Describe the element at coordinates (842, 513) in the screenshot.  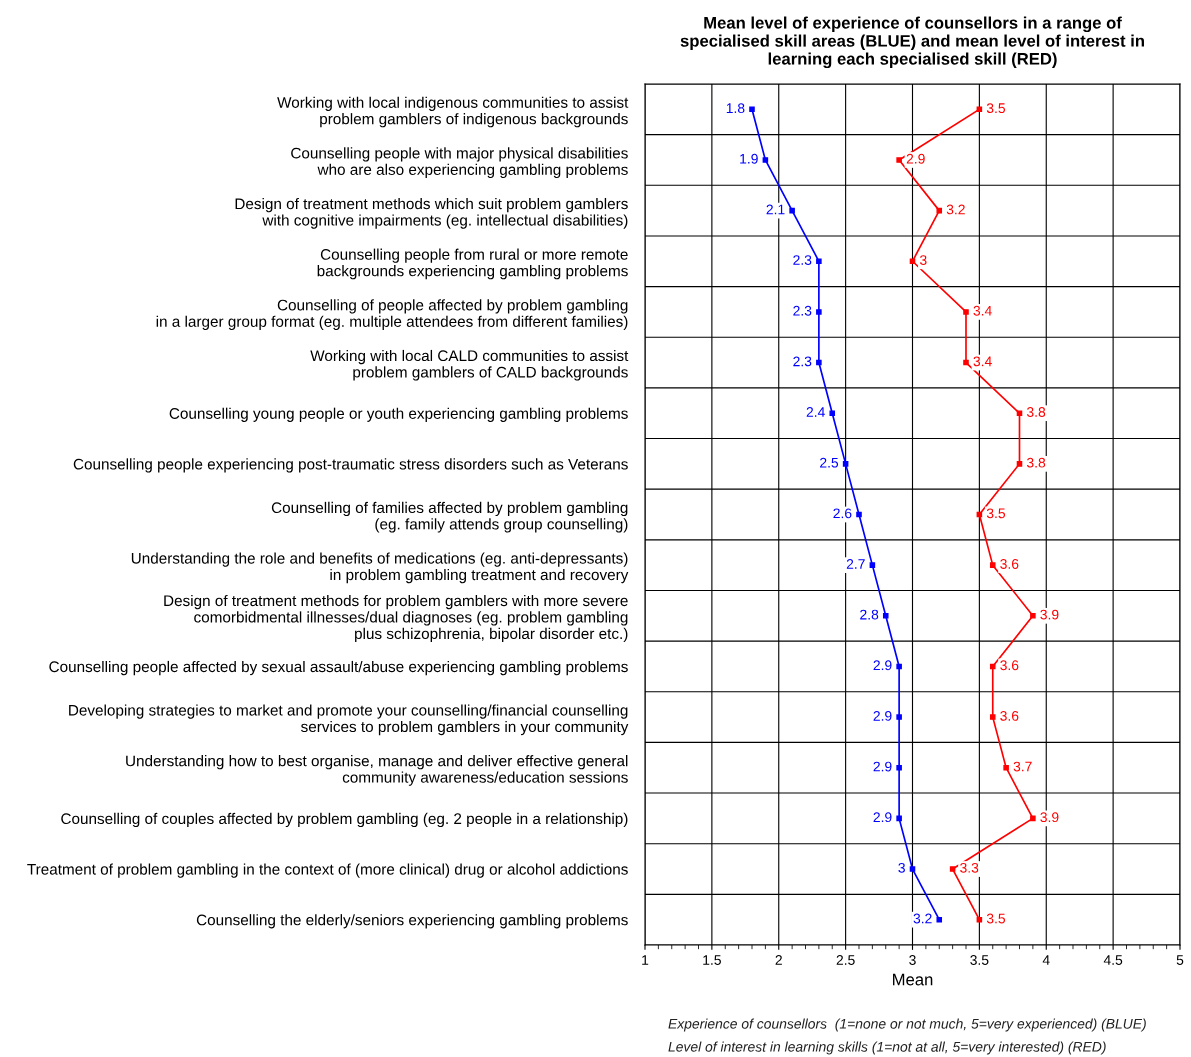
I see `data-label: 2.6` at that location.